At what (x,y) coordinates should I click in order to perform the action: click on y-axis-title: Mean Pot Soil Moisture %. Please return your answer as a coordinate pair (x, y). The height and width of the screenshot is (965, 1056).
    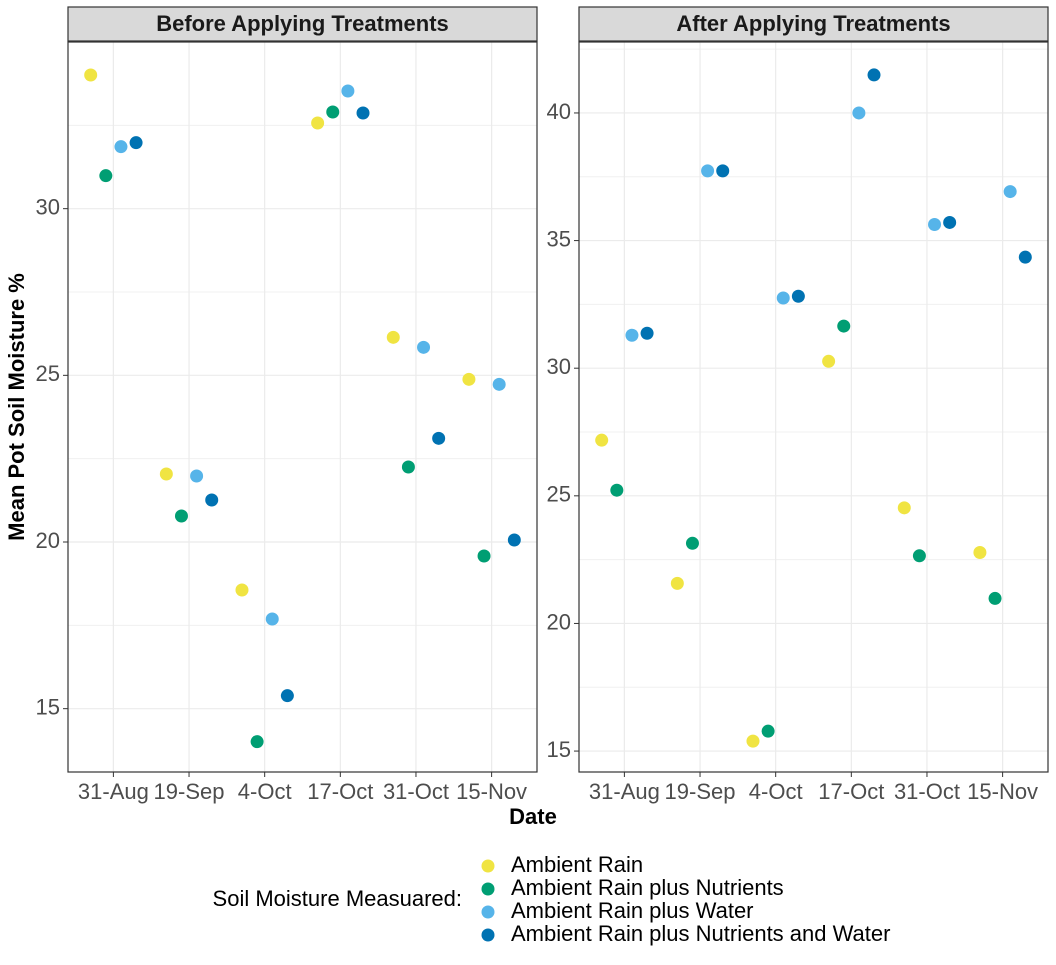
    Looking at the image, I should click on (16, 407).